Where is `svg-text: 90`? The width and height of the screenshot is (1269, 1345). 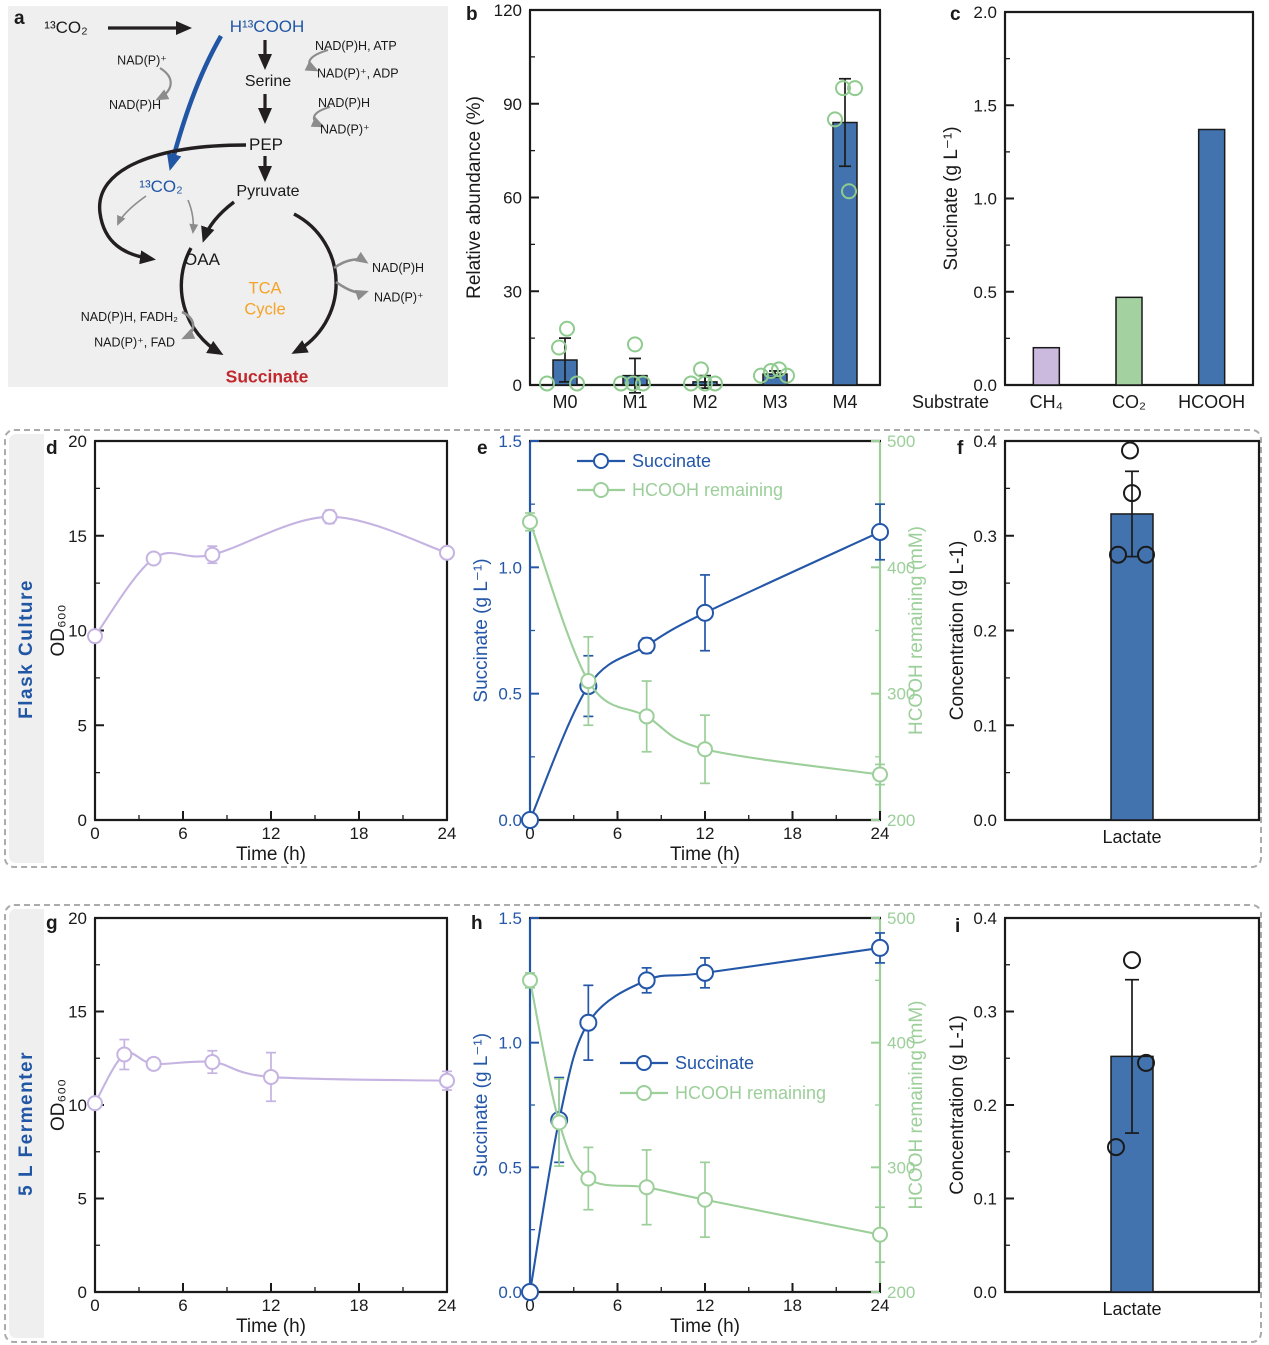
svg-text: 90 is located at coordinates (512, 104).